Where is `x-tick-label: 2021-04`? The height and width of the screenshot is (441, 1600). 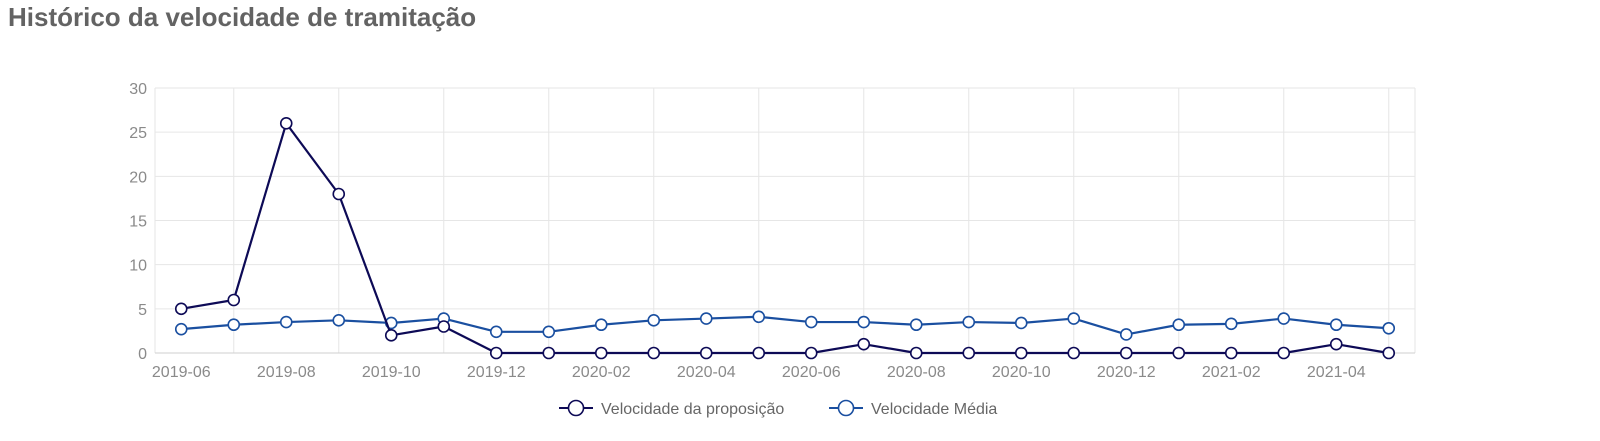
x-tick-label: 2021-04 is located at coordinates (1336, 372).